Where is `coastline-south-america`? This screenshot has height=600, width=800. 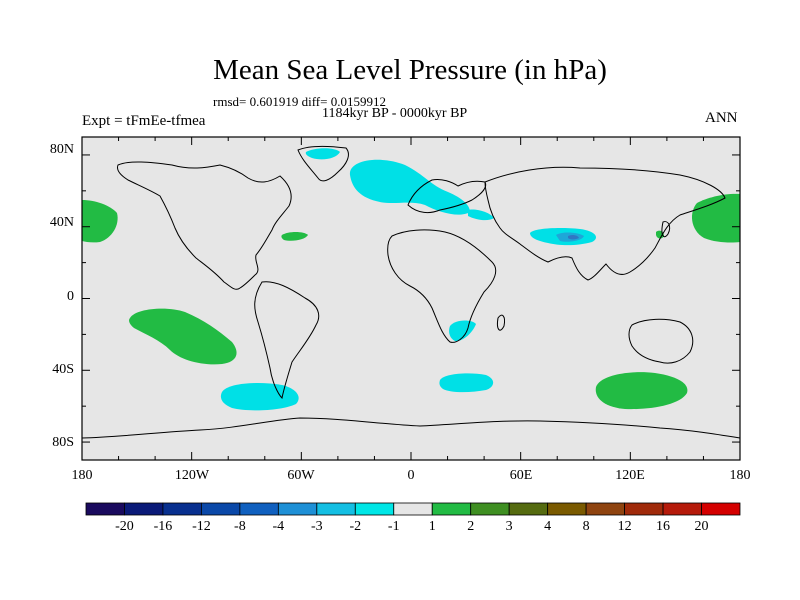 coastline-south-america is located at coordinates (287, 340).